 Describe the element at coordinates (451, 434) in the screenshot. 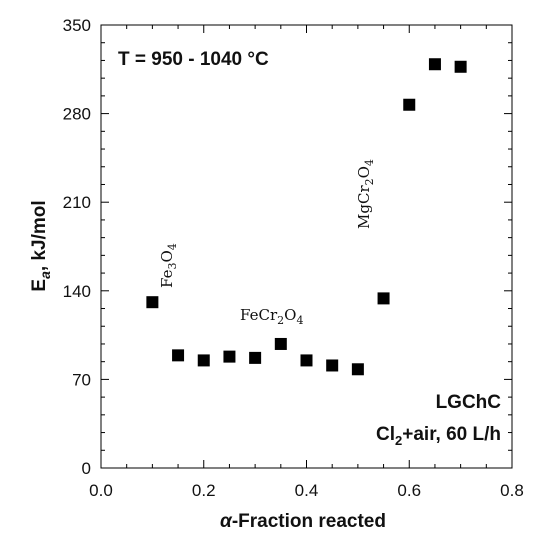

I see `conditions-label-c: +air, 60 L/h` at that location.